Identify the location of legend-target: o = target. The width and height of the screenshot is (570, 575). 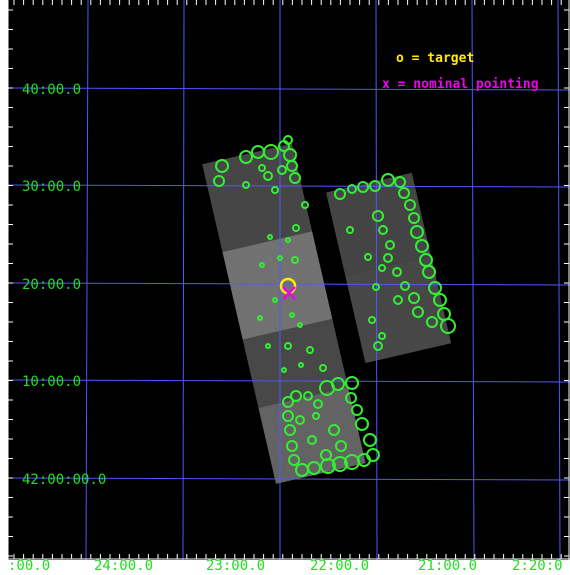
(435, 58).